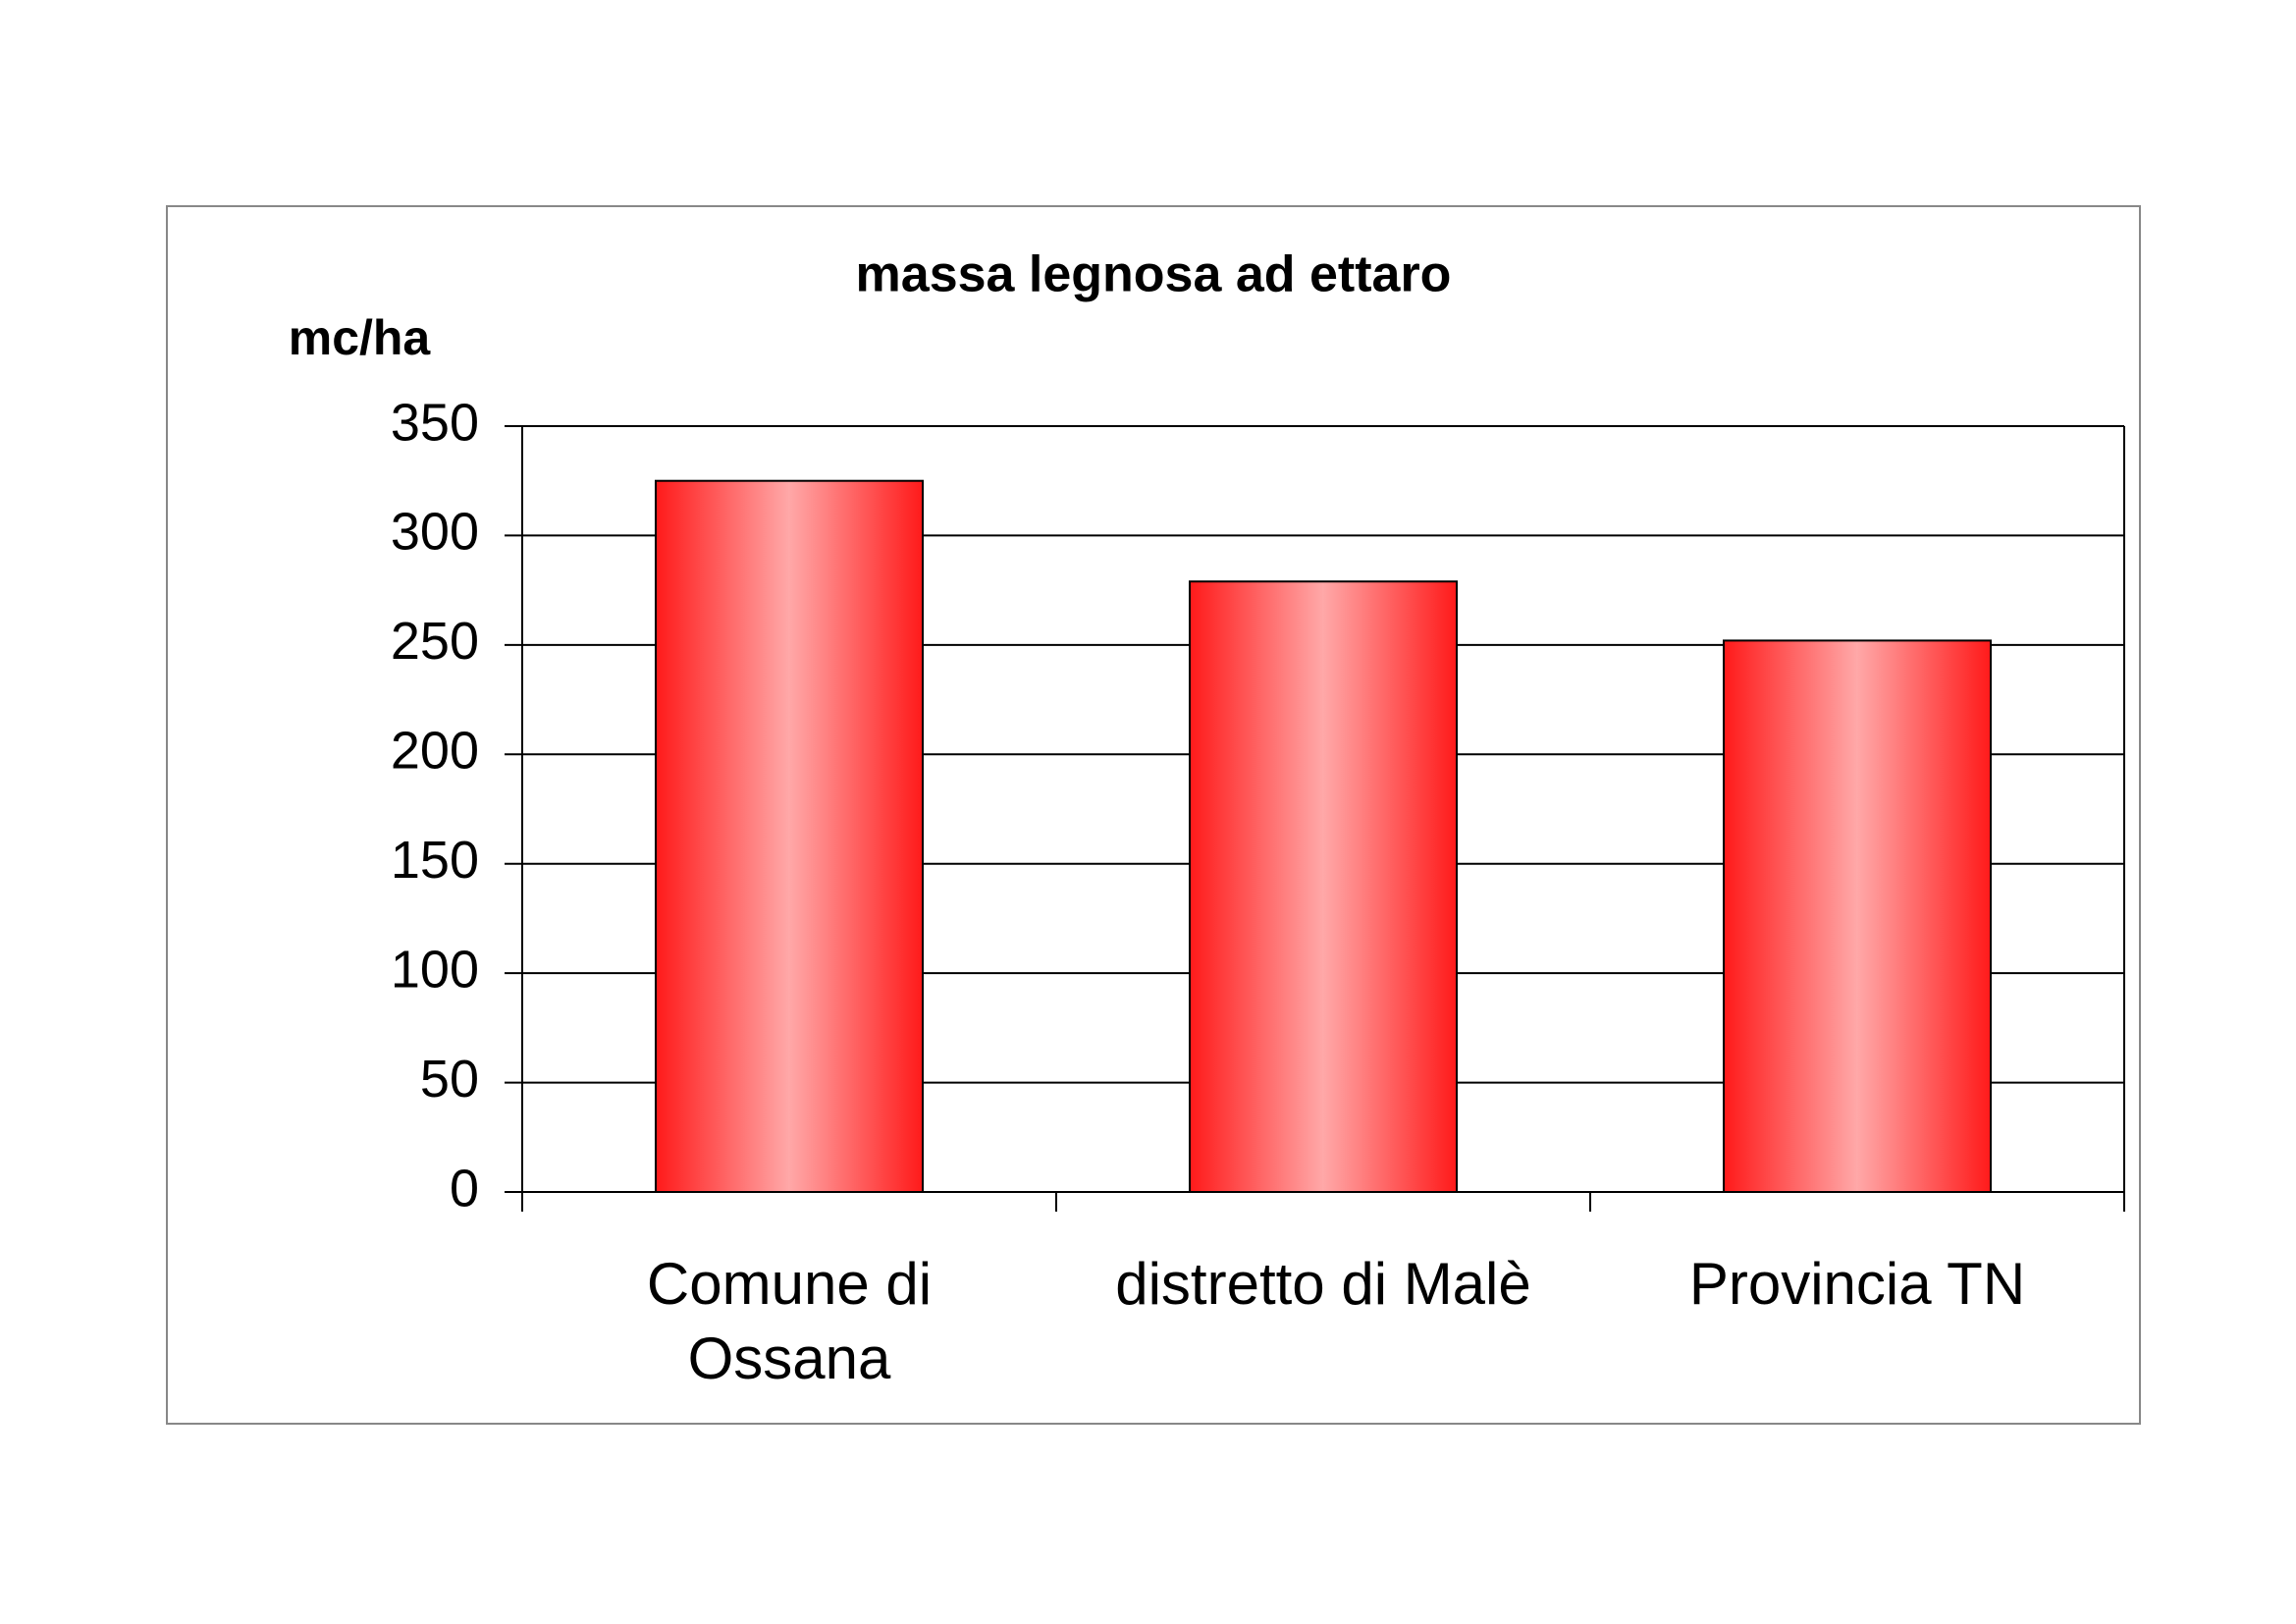 The width and height of the screenshot is (2296, 1624). What do you see at coordinates (789, 1321) in the screenshot?
I see `x-tick-label: Comune di Ossana` at bounding box center [789, 1321].